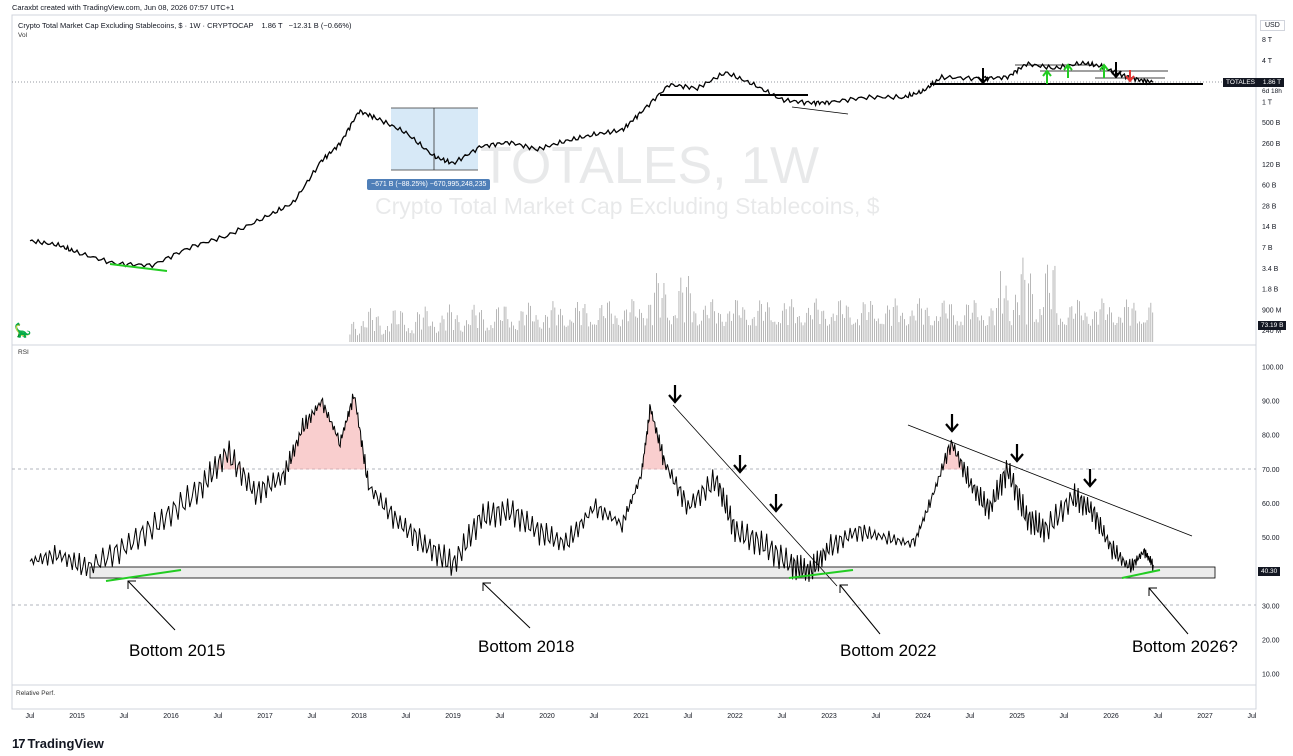 This screenshot has height=756, width=1293. What do you see at coordinates (1267, 40) in the screenshot?
I see `price-tick-label: 8 T` at bounding box center [1267, 40].